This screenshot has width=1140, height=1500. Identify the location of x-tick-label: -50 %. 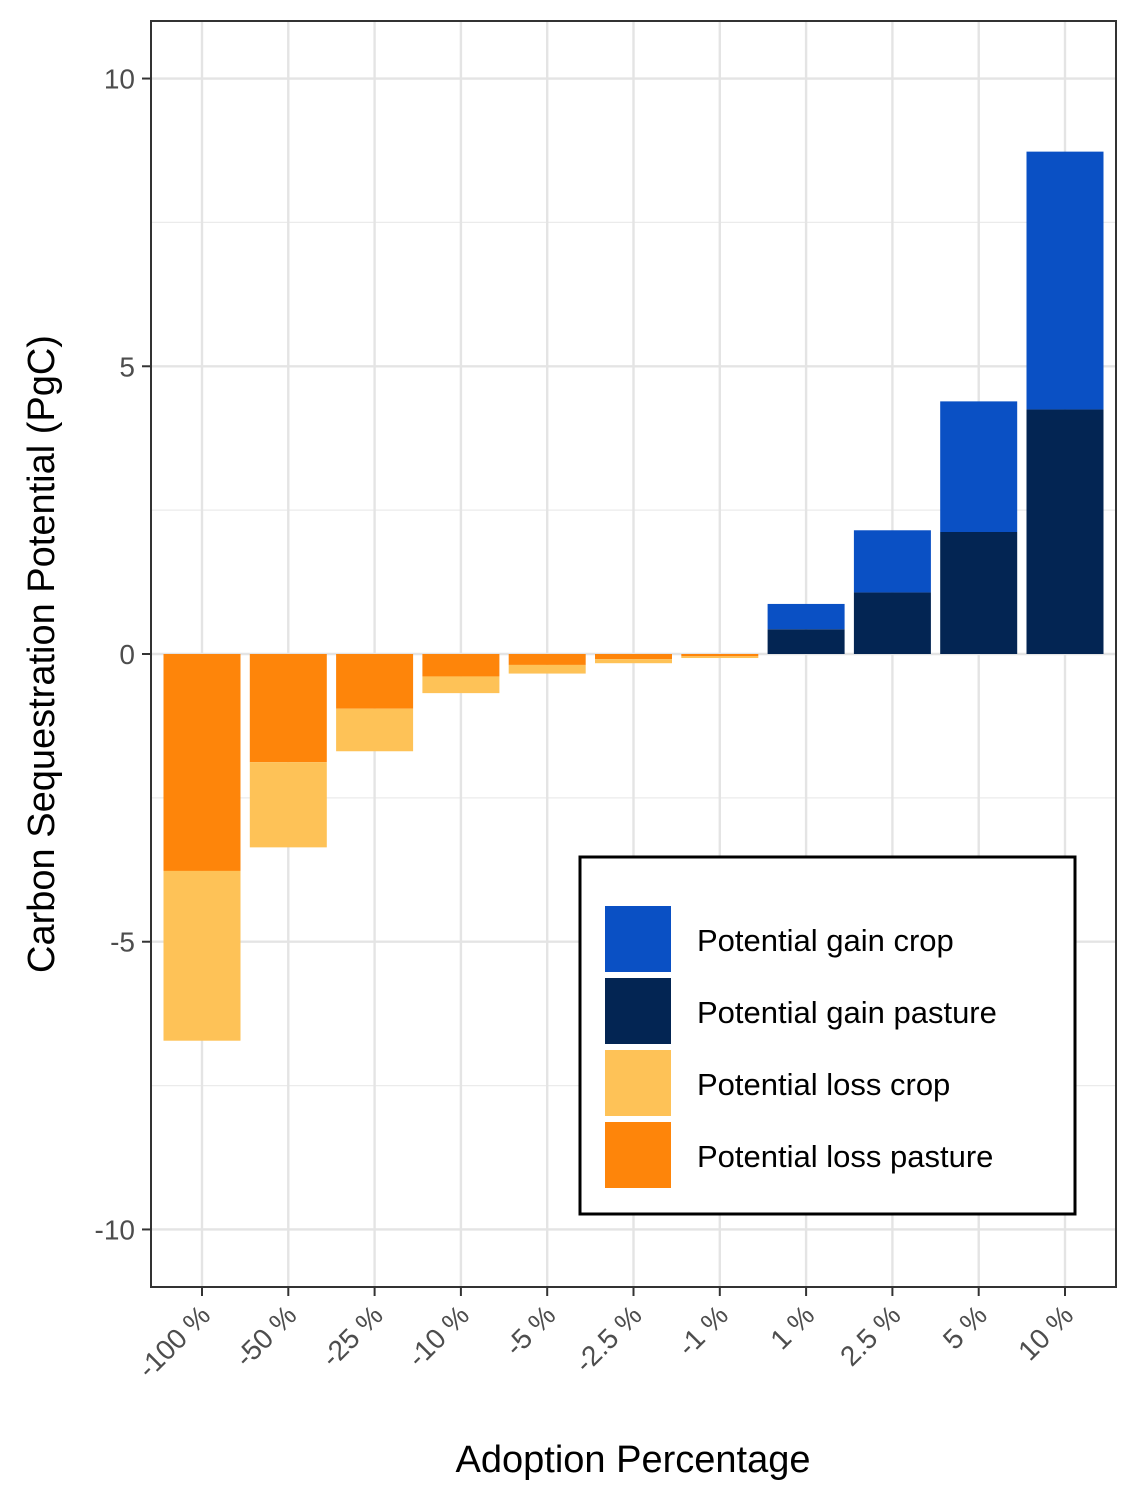
(266, 1336).